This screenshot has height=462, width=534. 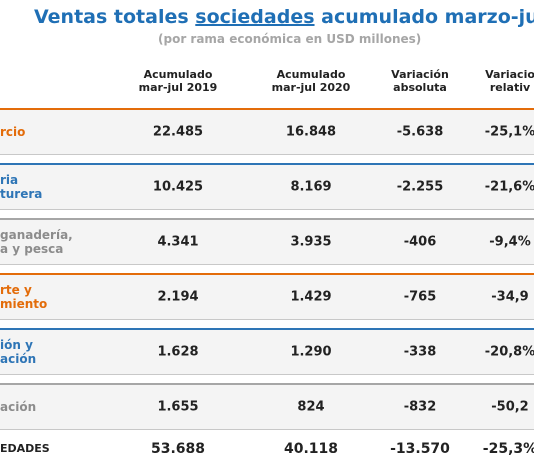 I want to click on row-label: ación, so click(x=18, y=407).